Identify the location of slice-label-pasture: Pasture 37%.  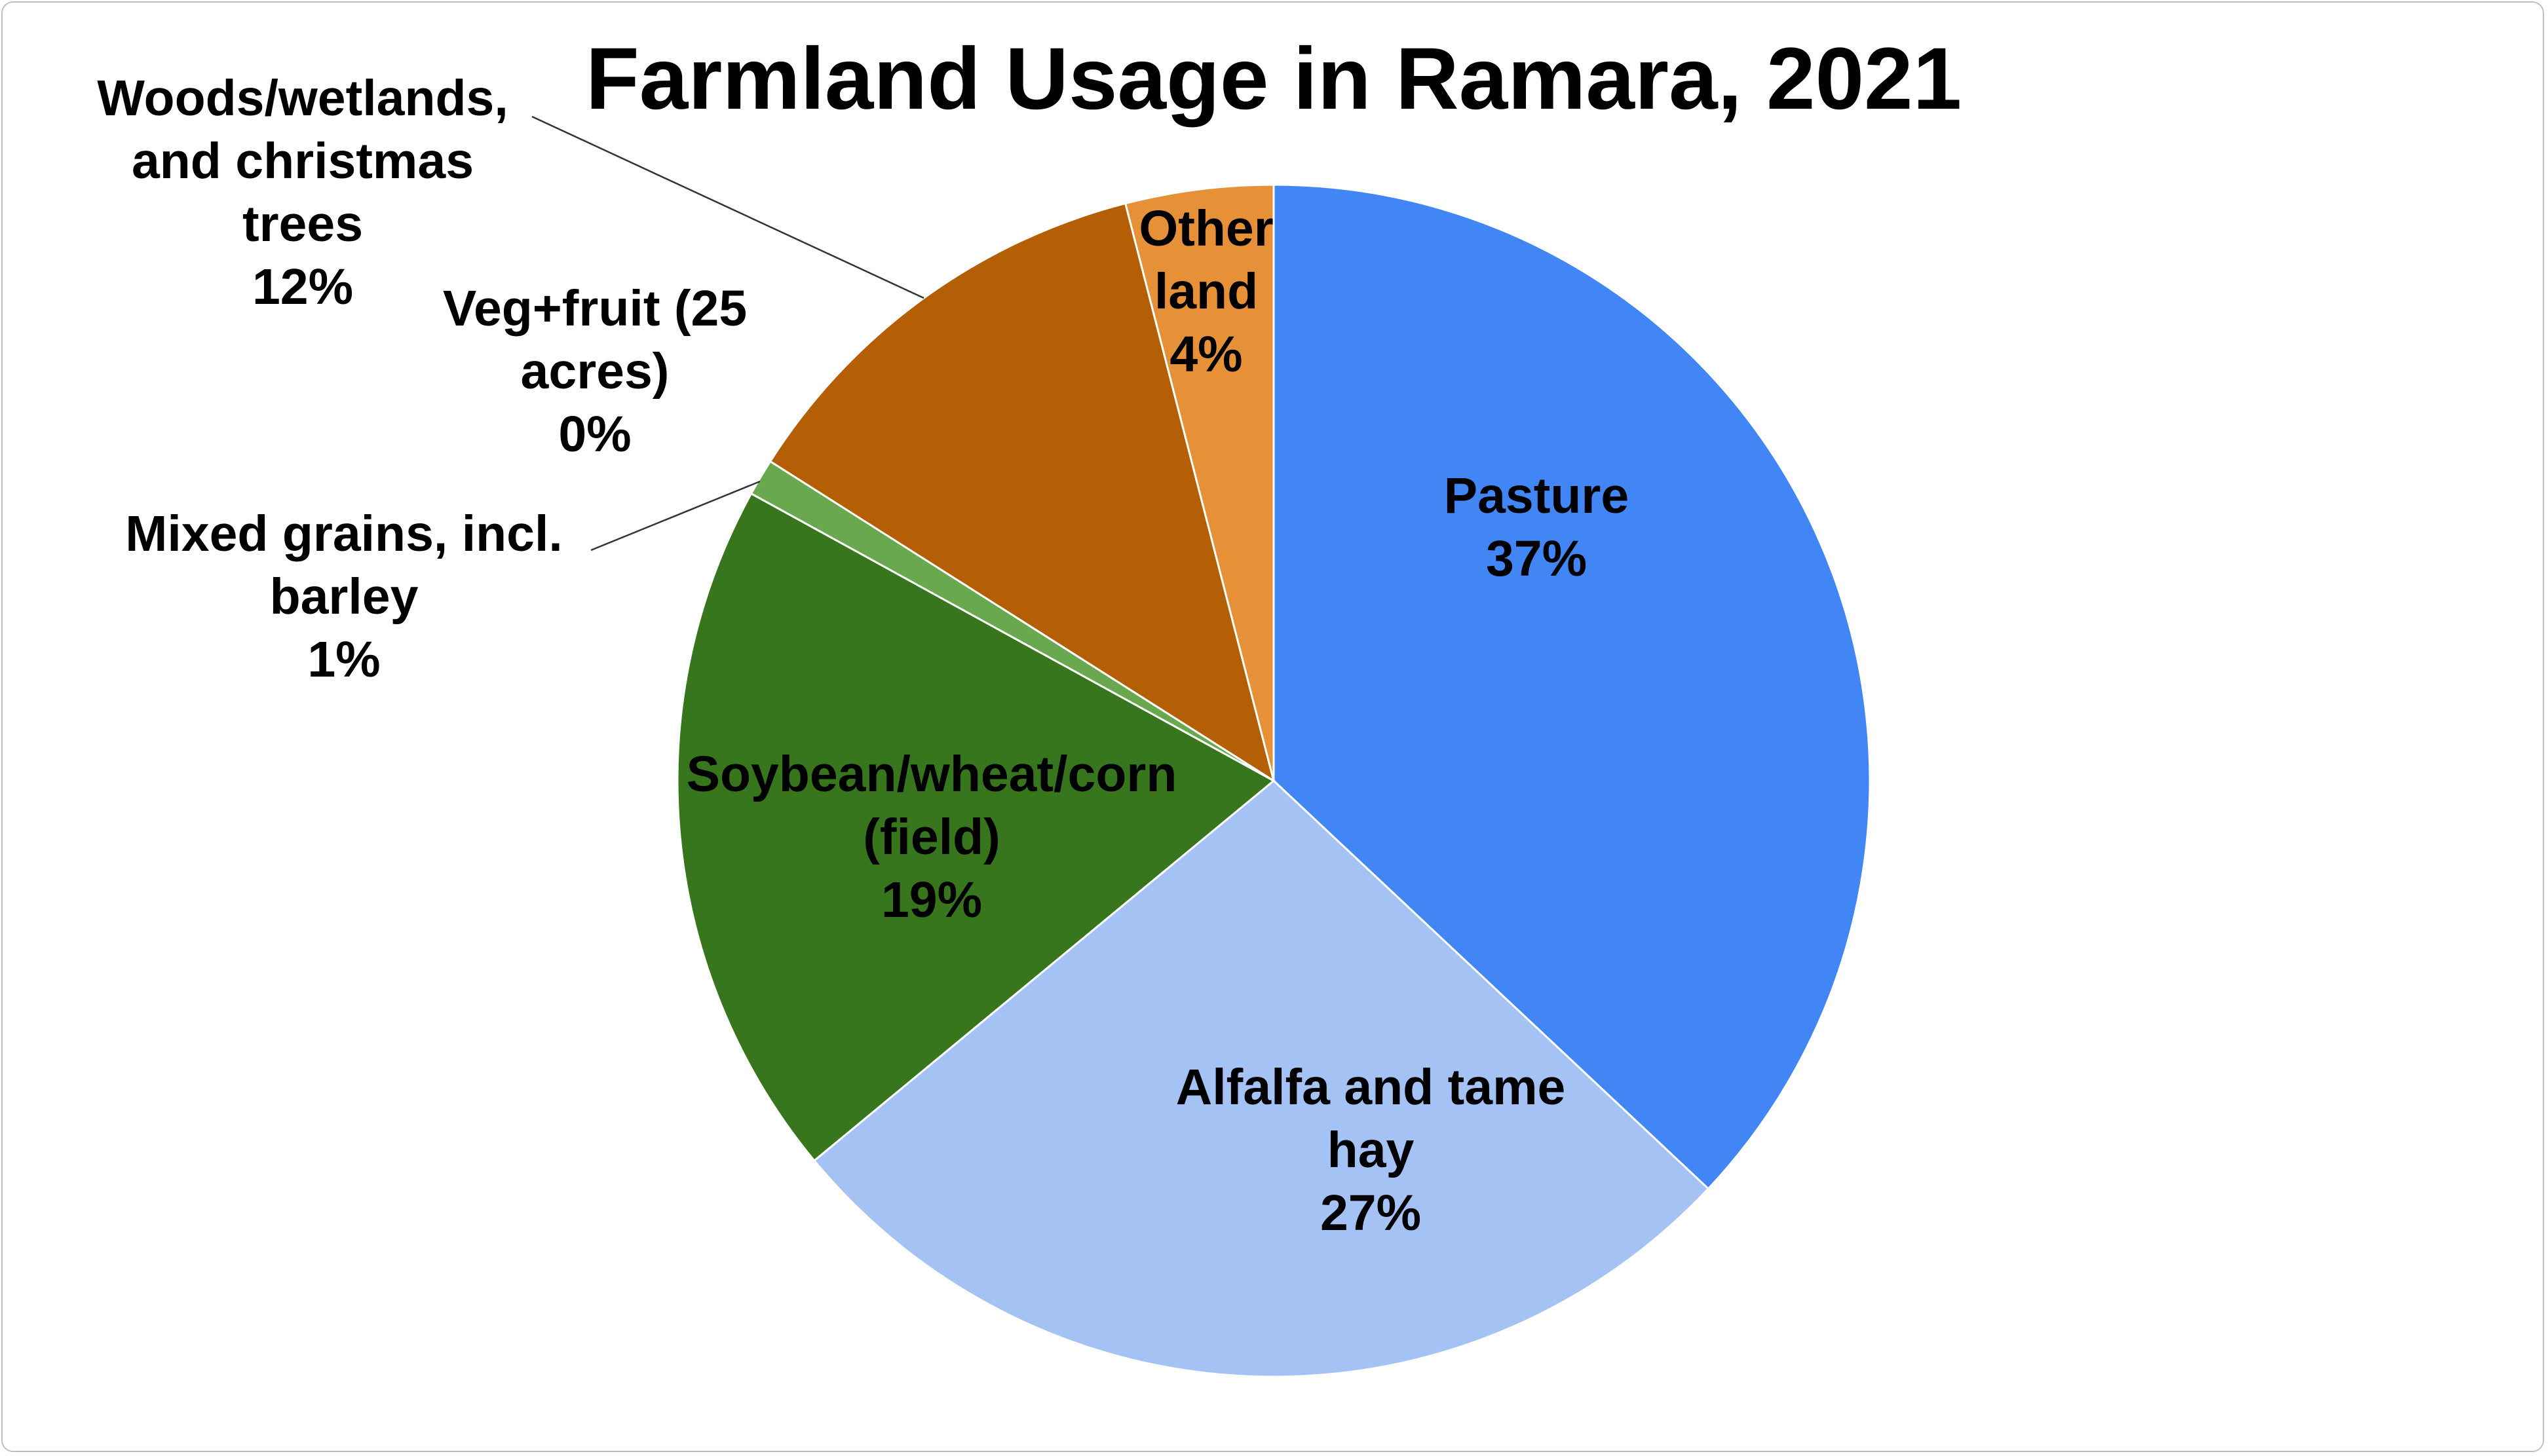
(1536, 527).